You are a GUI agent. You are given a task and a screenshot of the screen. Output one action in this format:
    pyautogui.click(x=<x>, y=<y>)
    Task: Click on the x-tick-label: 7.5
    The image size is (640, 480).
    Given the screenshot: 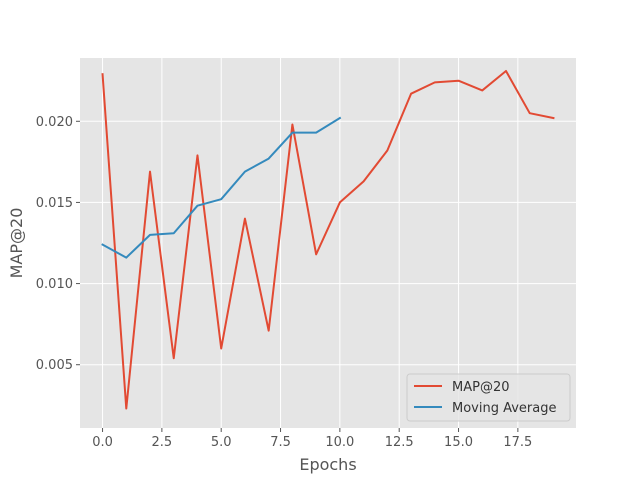 What is the action you would take?
    pyautogui.click(x=280, y=442)
    